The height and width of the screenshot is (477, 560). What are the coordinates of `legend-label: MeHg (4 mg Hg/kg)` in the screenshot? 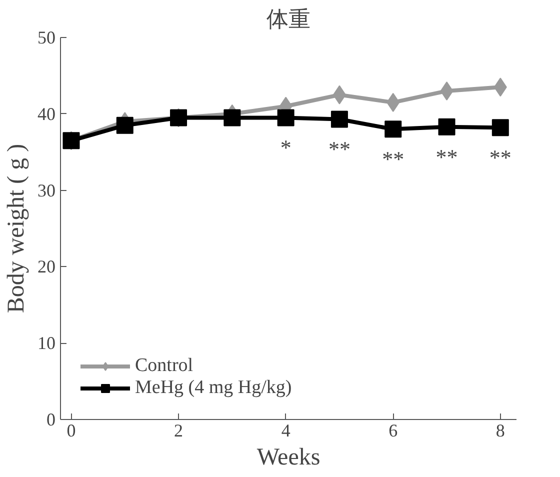 It's located at (213, 388).